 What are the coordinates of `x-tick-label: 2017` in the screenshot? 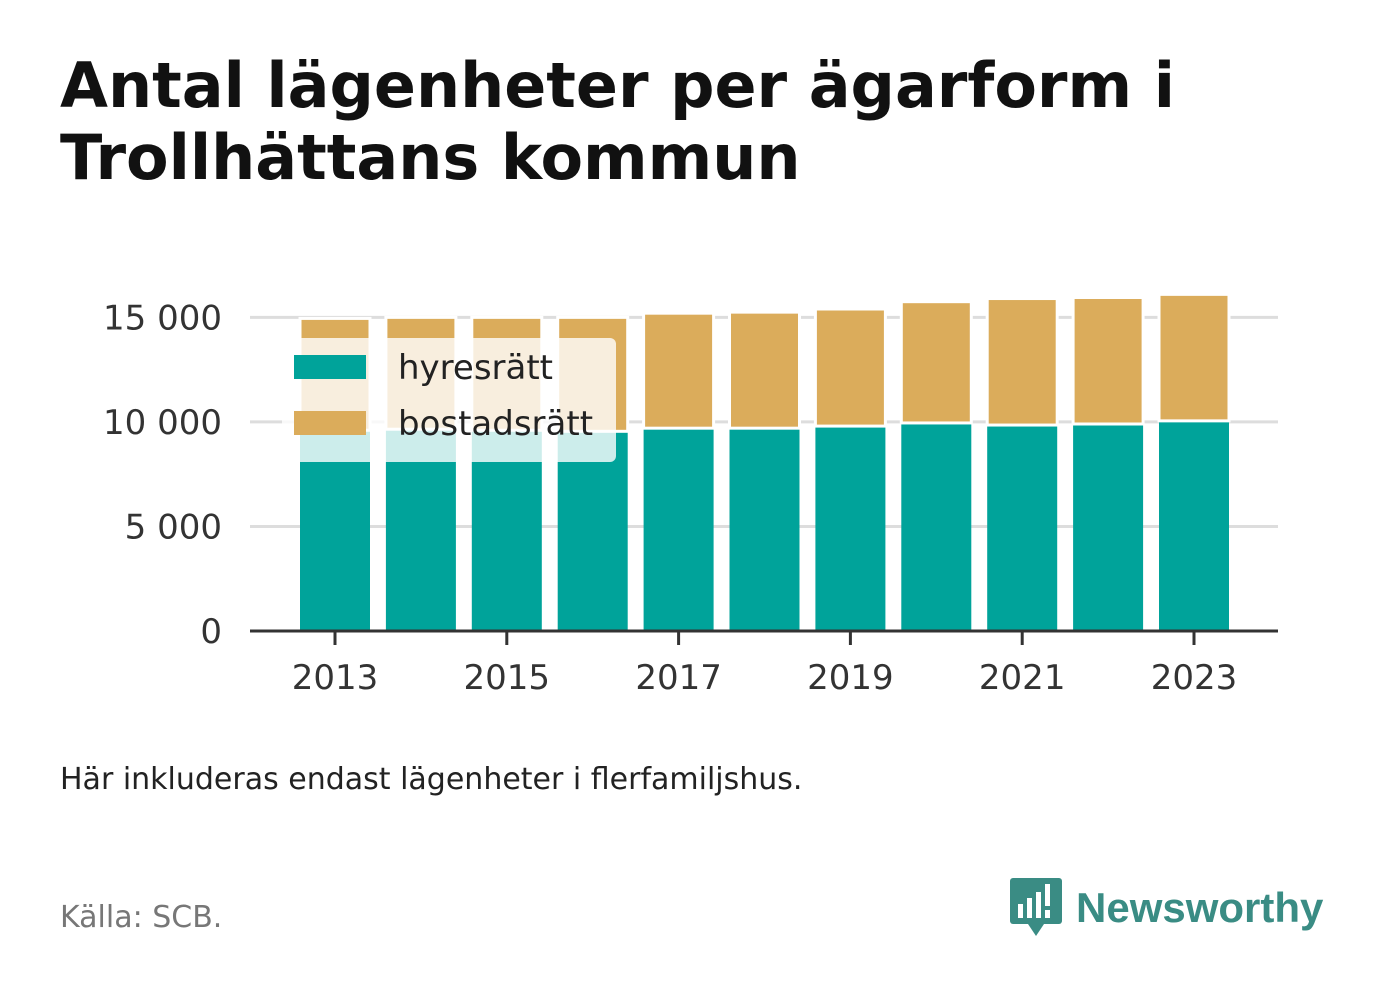 It's located at (678, 678).